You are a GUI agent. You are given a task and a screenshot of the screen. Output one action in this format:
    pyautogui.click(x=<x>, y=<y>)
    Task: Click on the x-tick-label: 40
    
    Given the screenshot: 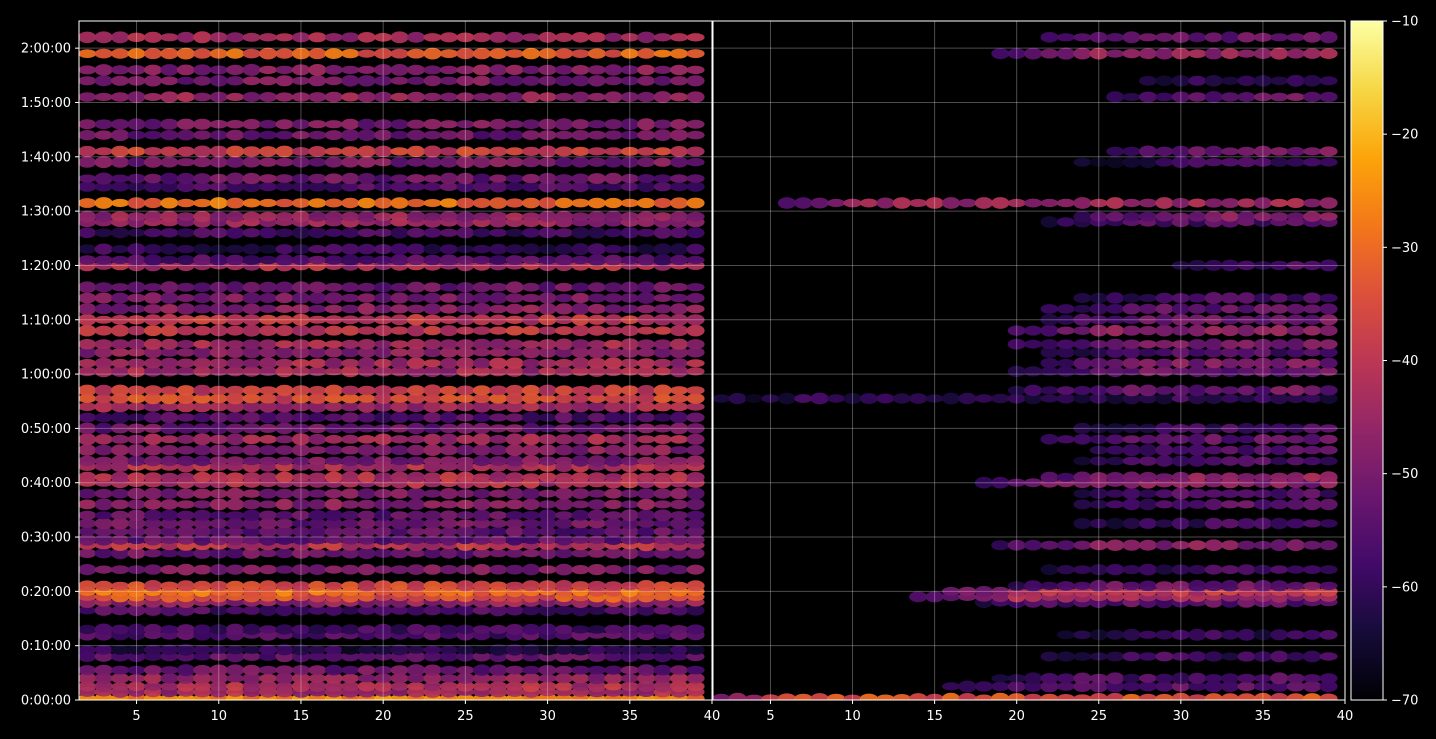 What is the action you would take?
    pyautogui.click(x=1345, y=716)
    